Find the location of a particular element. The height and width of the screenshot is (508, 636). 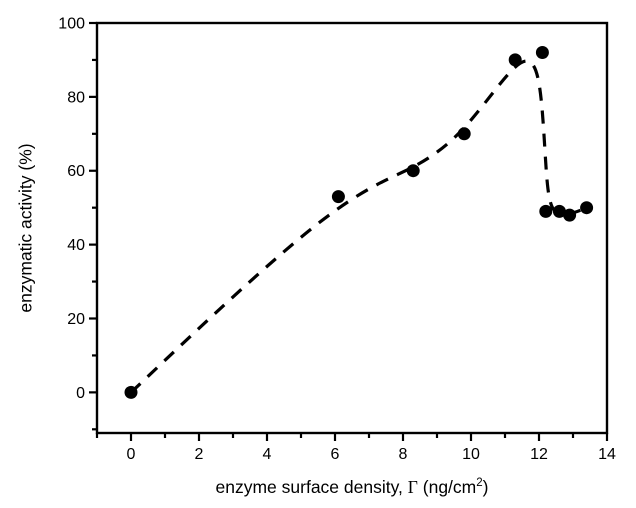

y-axis-title-text: enzymatic activity (%) is located at coordinates (25, 228).